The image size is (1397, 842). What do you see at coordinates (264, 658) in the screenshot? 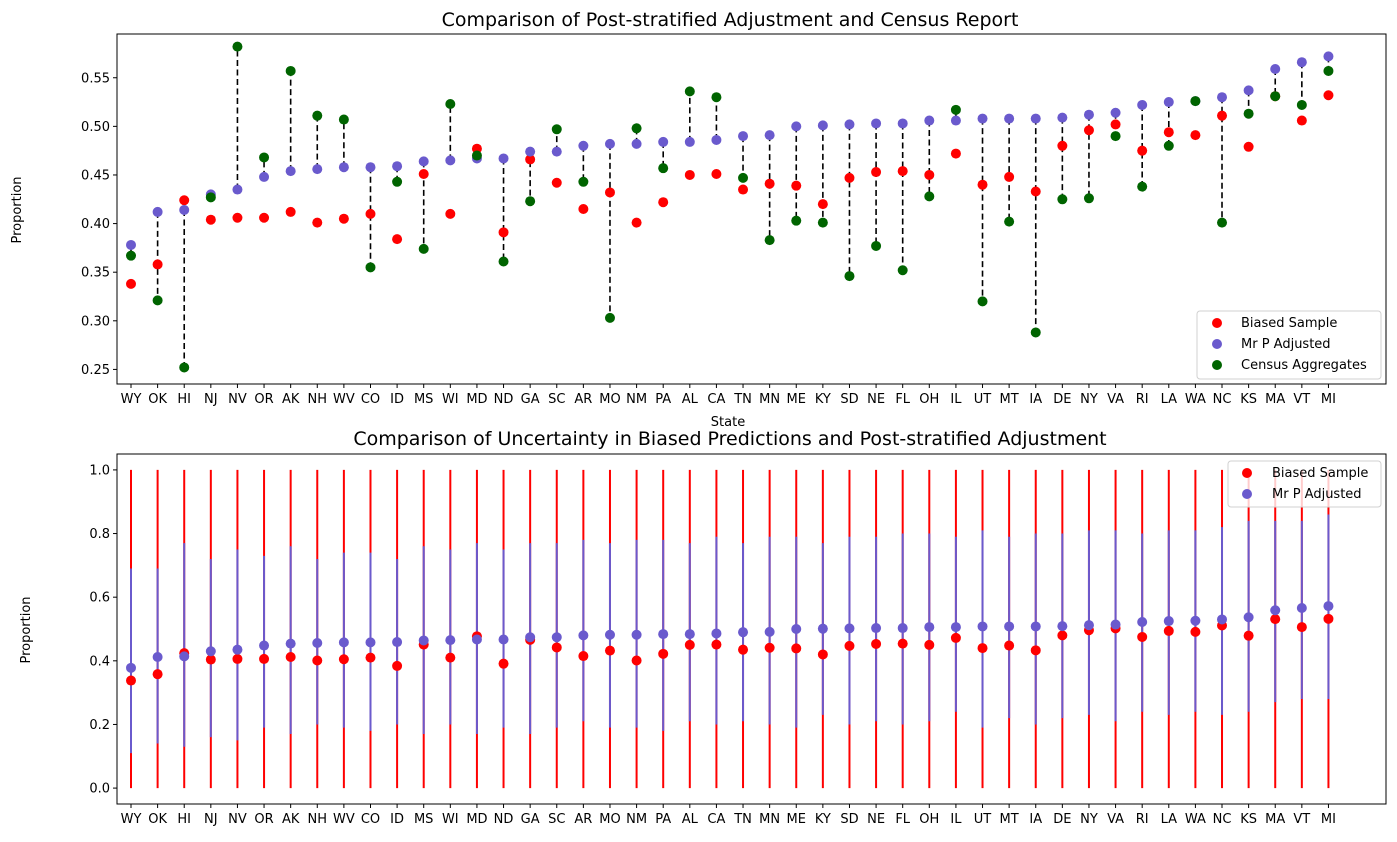
I see `point-biased-sample-or` at bounding box center [264, 658].